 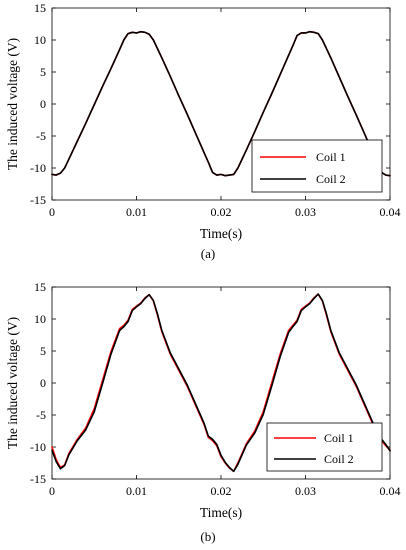 I want to click on x-axis-label-b: Time(s), so click(x=221, y=512).